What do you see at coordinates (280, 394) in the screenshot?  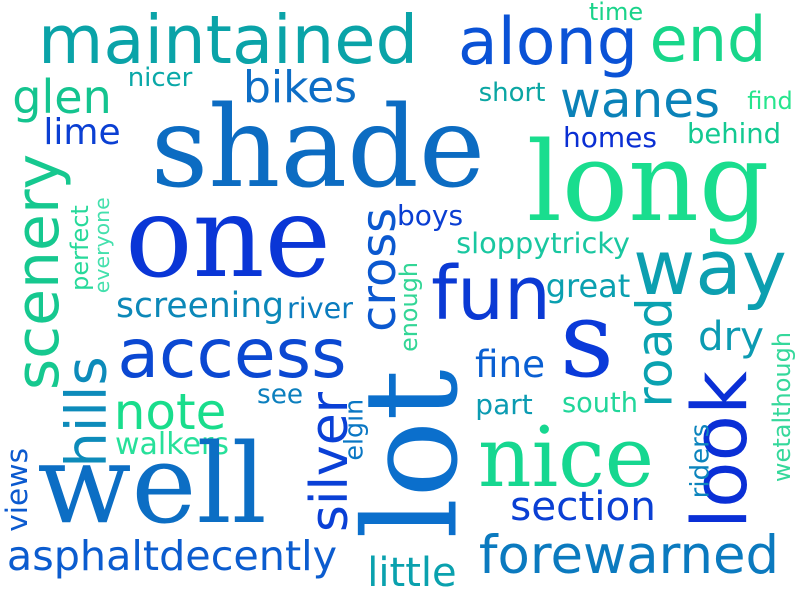 I see `word-see: see` at bounding box center [280, 394].